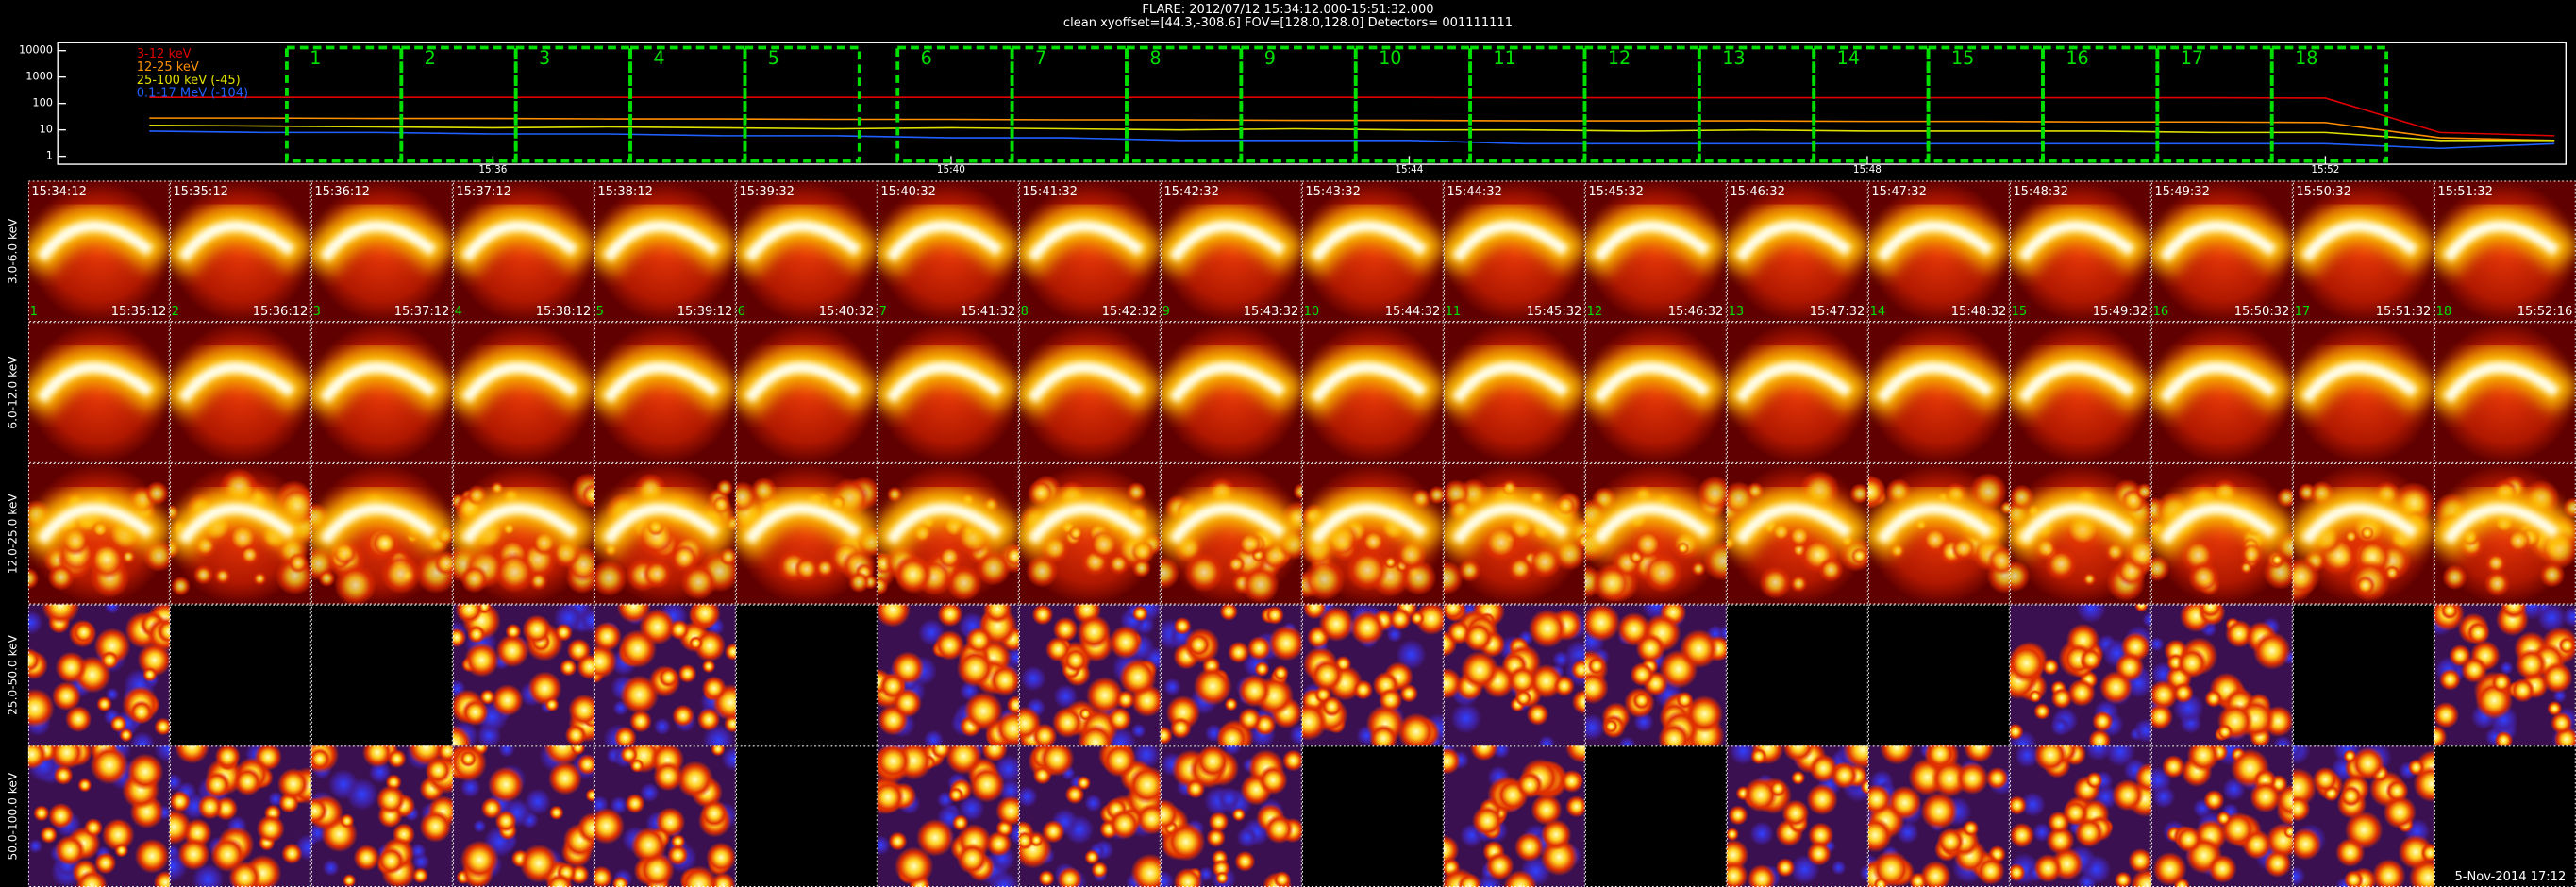 This screenshot has width=2576, height=887. What do you see at coordinates (1504, 58) in the screenshot?
I see `interval-label: 11` at bounding box center [1504, 58].